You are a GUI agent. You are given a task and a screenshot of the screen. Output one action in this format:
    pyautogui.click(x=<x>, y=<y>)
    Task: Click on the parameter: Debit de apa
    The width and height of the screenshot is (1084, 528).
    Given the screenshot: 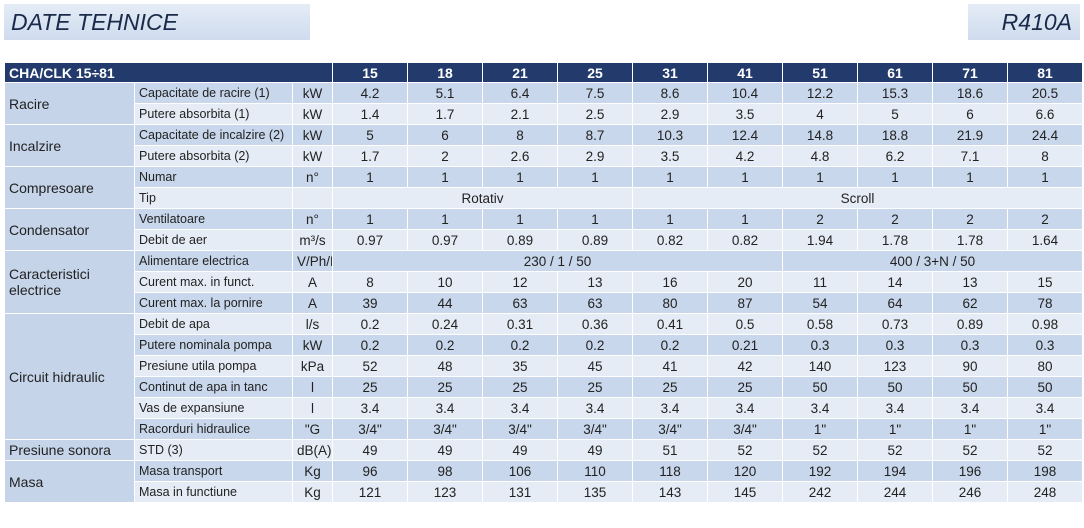 What is the action you would take?
    pyautogui.click(x=213, y=324)
    